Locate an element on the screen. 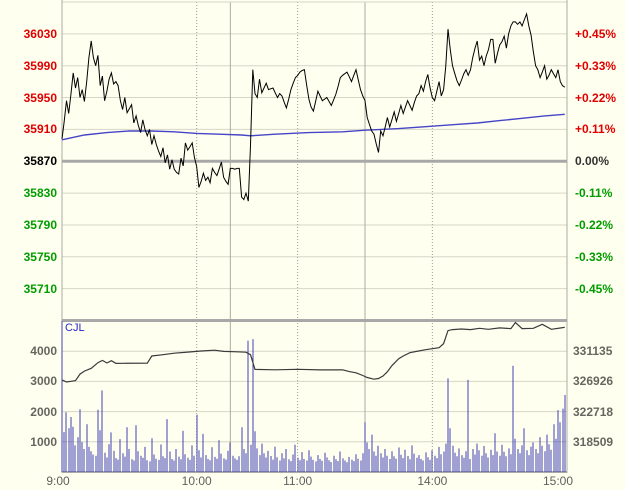 The width and height of the screenshot is (625, 490). price-axis-tick: 35830 is located at coordinates (40, 193).